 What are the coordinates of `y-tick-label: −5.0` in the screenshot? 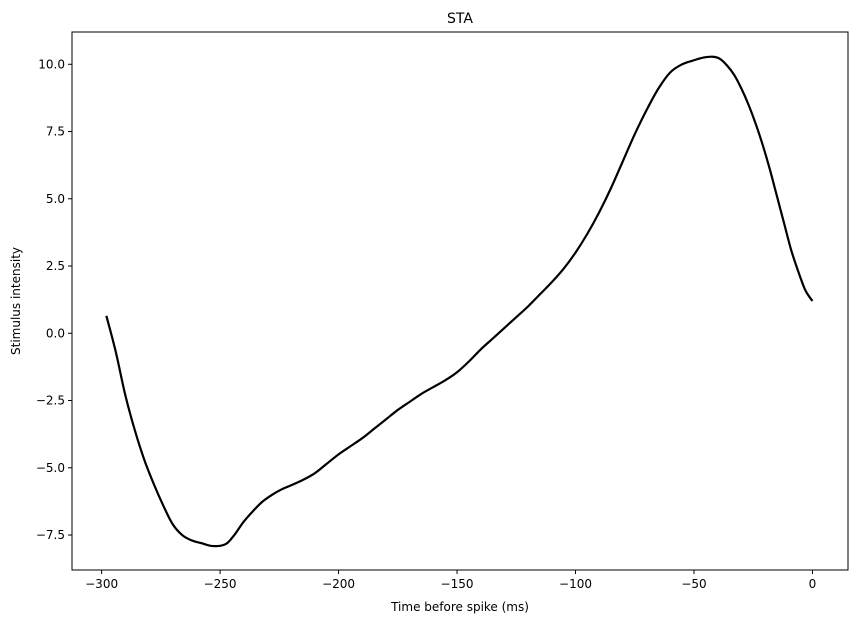 It's located at (50, 468).